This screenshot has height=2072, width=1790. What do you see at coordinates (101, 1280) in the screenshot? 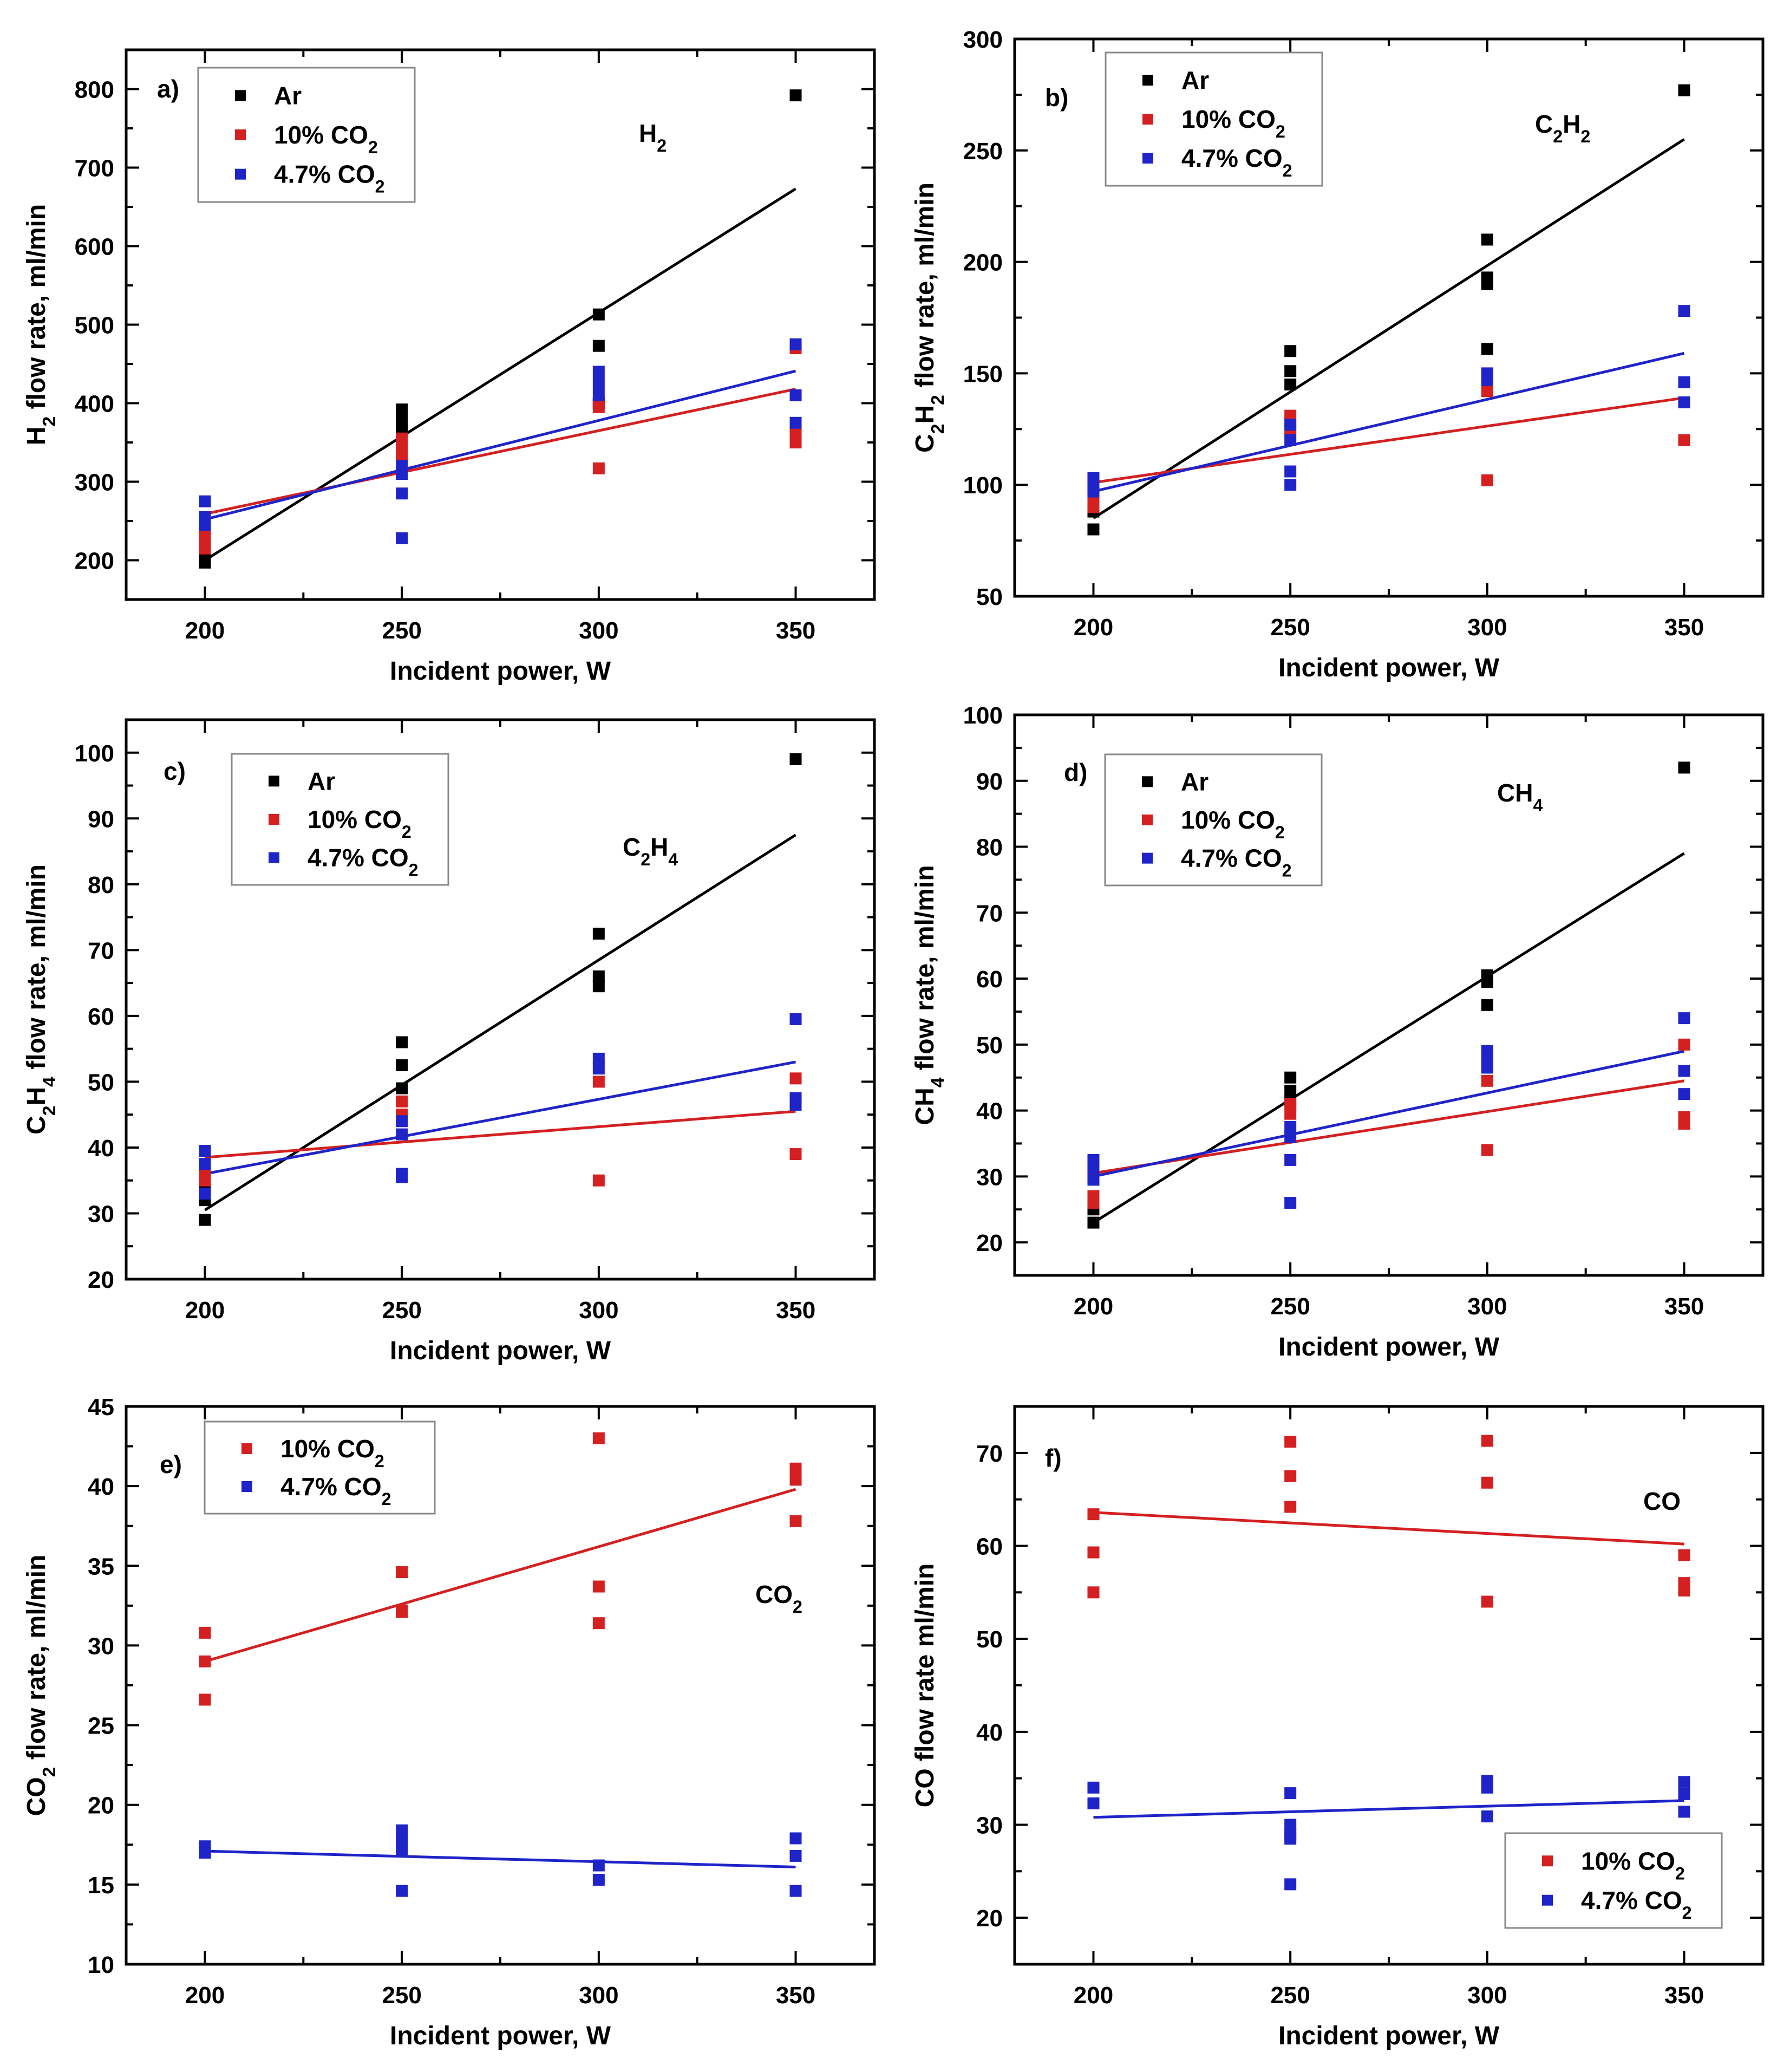
I see `y-tick-label: 20` at bounding box center [101, 1280].